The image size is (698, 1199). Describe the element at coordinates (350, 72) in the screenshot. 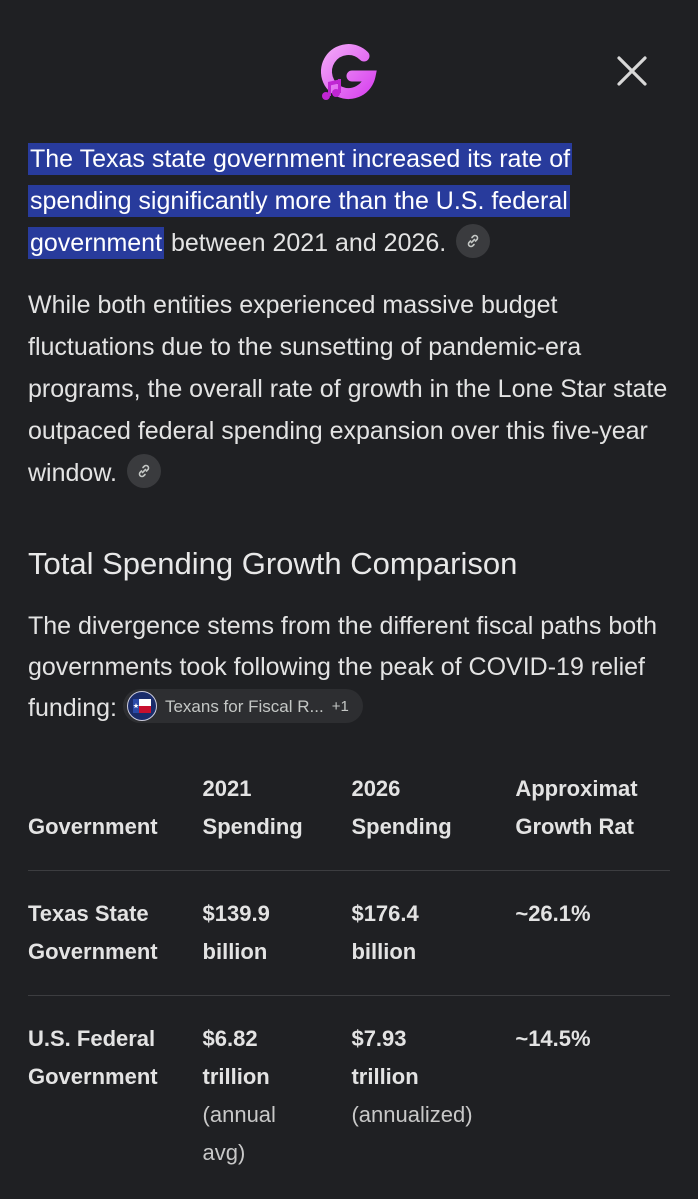

I see `gemini-g-music-icon` at that location.